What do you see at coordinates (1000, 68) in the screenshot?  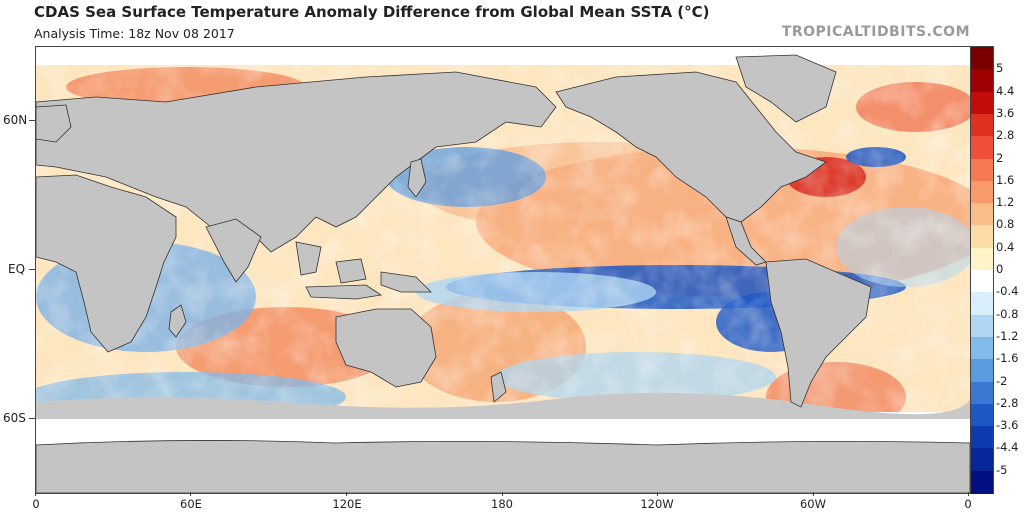 I see `colorbar-label: 5` at bounding box center [1000, 68].